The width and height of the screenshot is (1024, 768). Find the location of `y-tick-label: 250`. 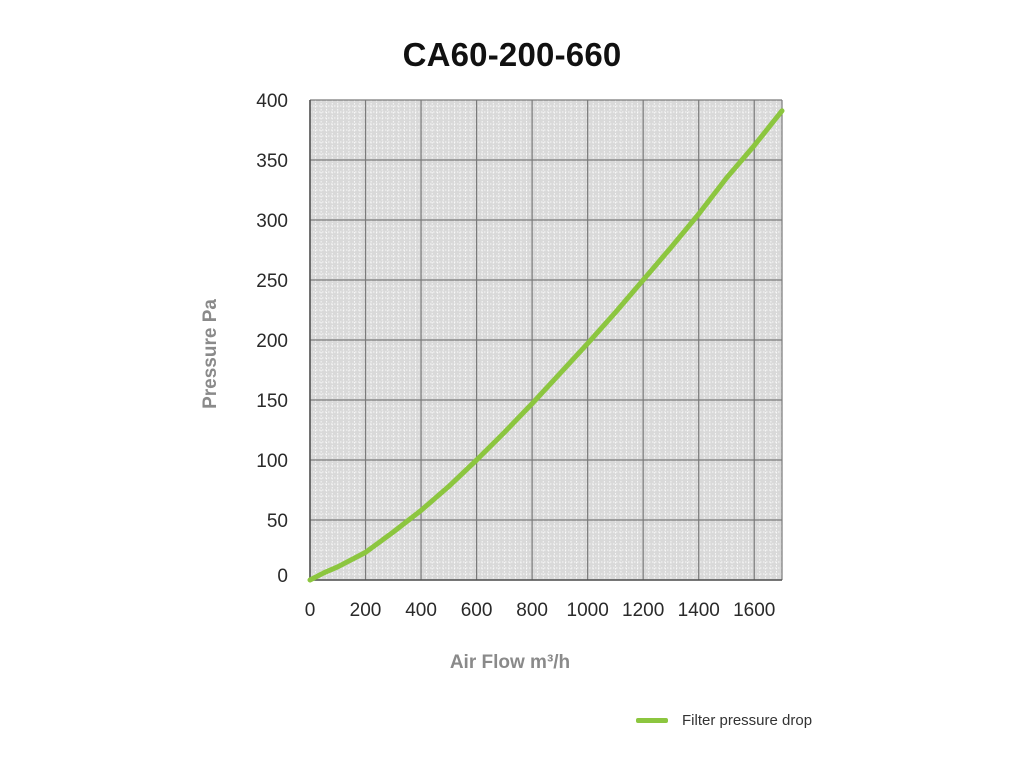

y-tick-label: 250 is located at coordinates (272, 281).